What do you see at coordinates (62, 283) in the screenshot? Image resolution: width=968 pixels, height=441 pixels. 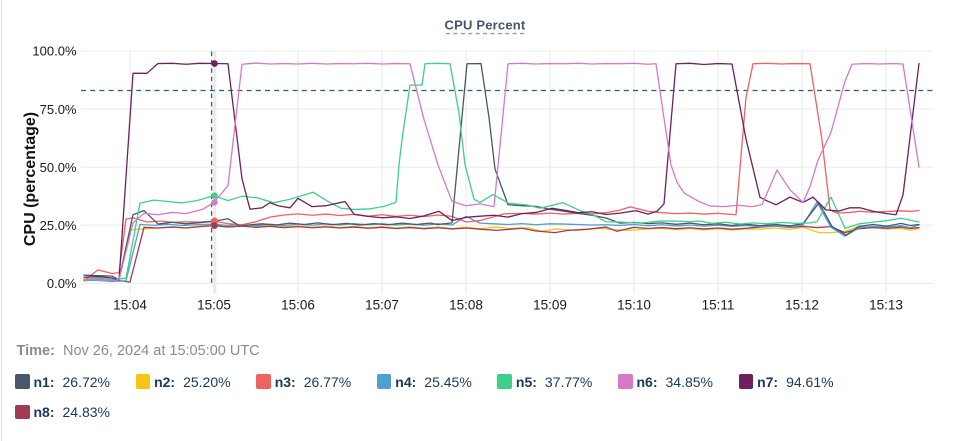 I see `svg-text: 0.0%` at bounding box center [62, 283].